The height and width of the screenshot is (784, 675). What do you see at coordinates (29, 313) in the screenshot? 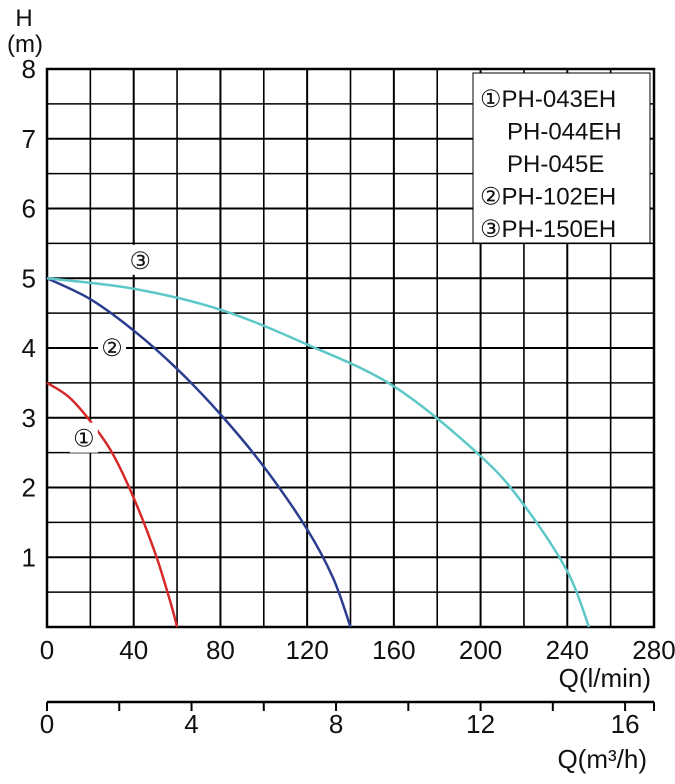
I see `y-axis-ticks: 1 2 3 4 5 6 7 8` at bounding box center [29, 313].